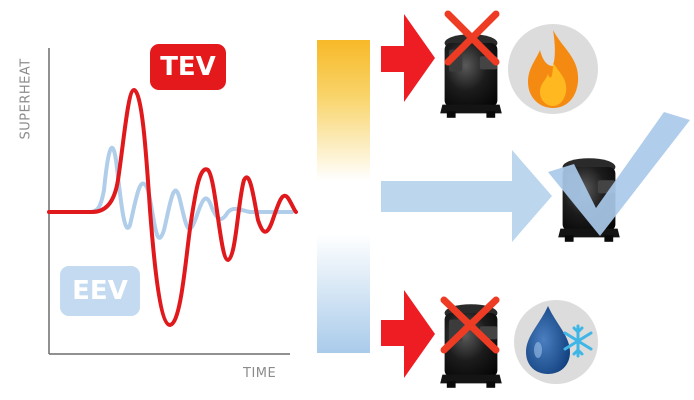  I want to click on eev-label: EEV, so click(100, 291).